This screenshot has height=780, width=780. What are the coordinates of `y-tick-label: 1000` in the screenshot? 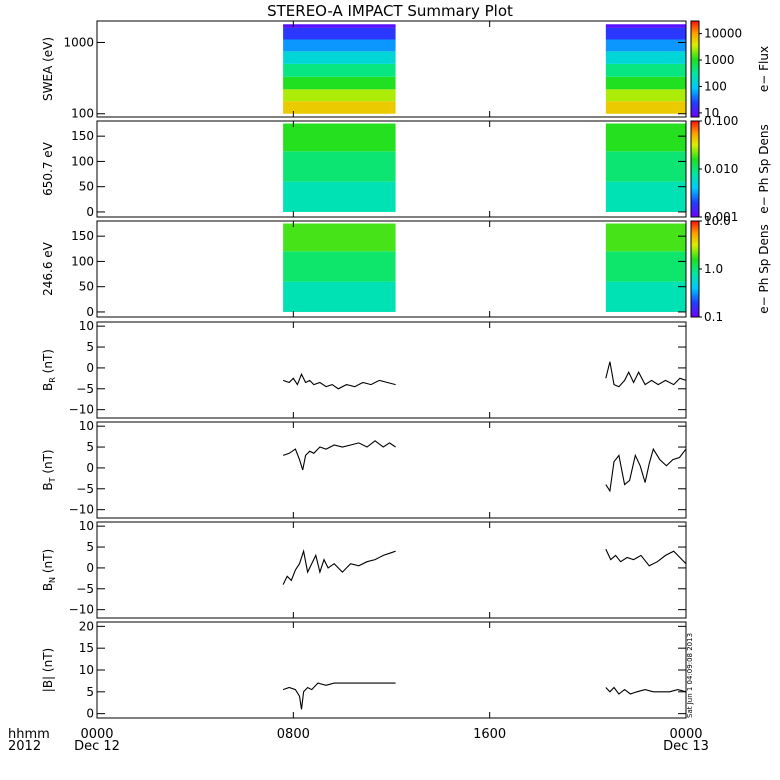 It's located at (78, 42).